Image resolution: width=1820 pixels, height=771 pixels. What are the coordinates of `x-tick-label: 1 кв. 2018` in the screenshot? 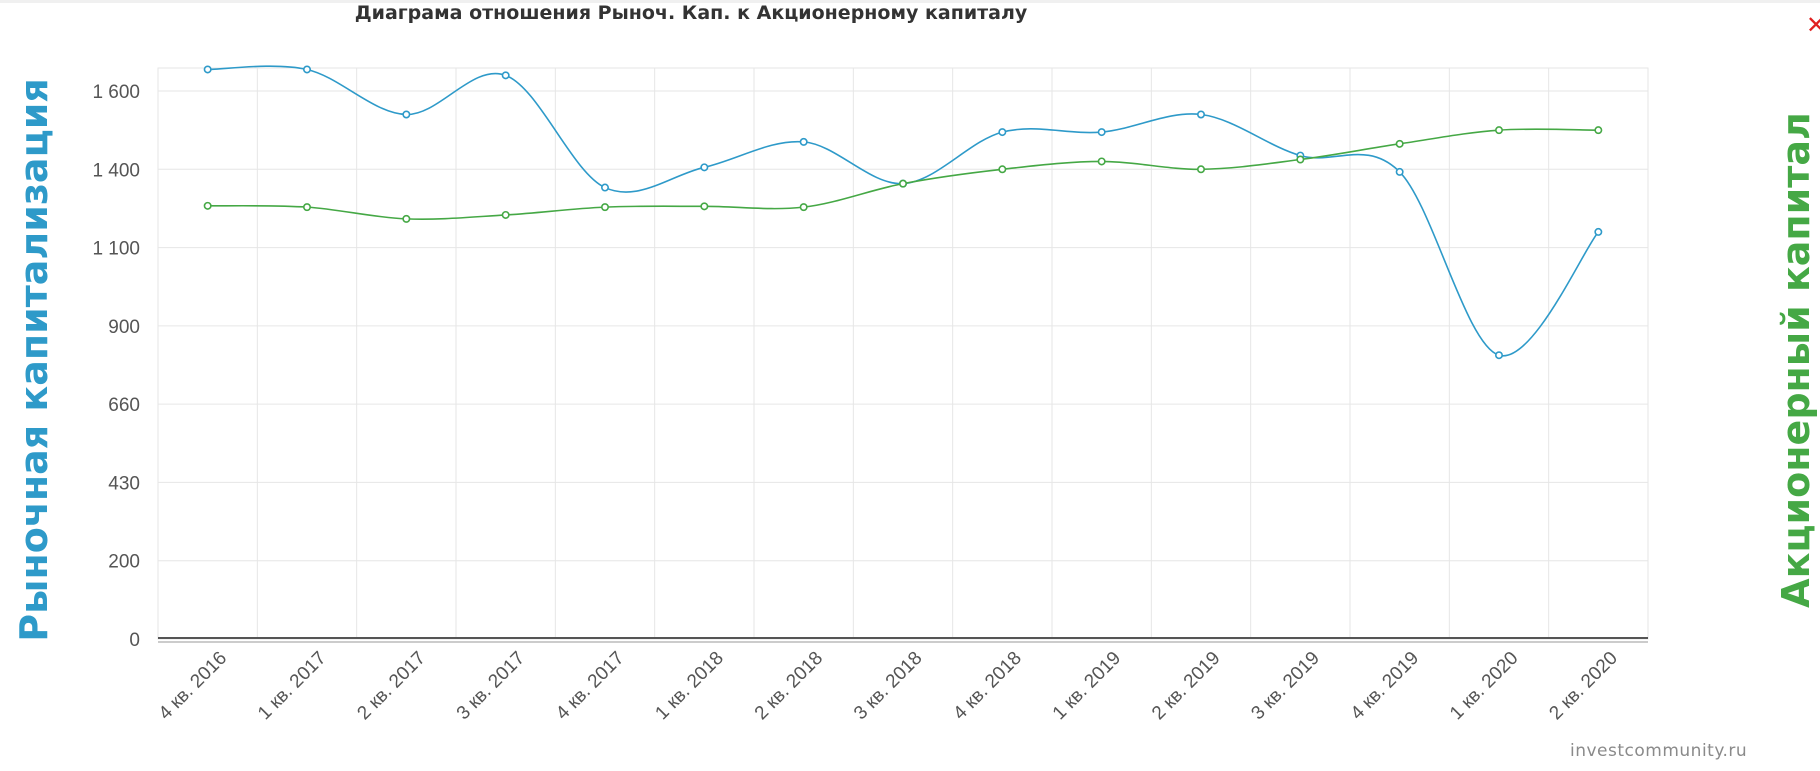 It's located at (689, 686).